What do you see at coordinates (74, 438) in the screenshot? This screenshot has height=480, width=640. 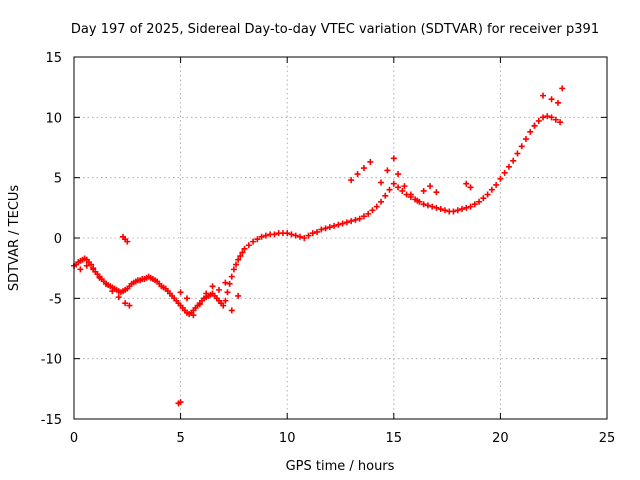 I see `x-tick-label: 0` at bounding box center [74, 438].